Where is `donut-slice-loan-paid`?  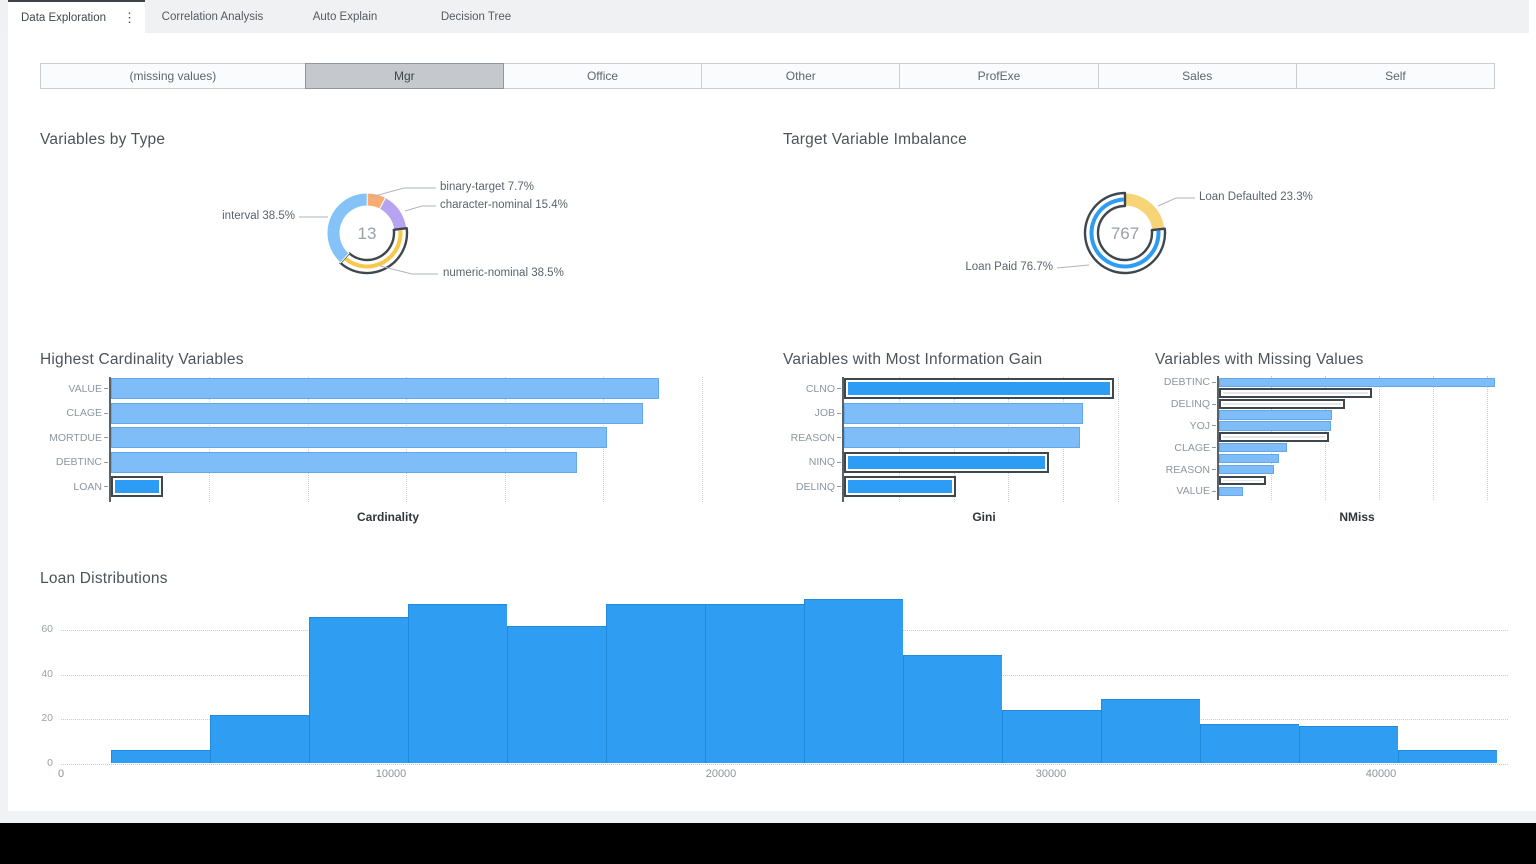
donut-slice-loan-paid is located at coordinates (1125, 233).